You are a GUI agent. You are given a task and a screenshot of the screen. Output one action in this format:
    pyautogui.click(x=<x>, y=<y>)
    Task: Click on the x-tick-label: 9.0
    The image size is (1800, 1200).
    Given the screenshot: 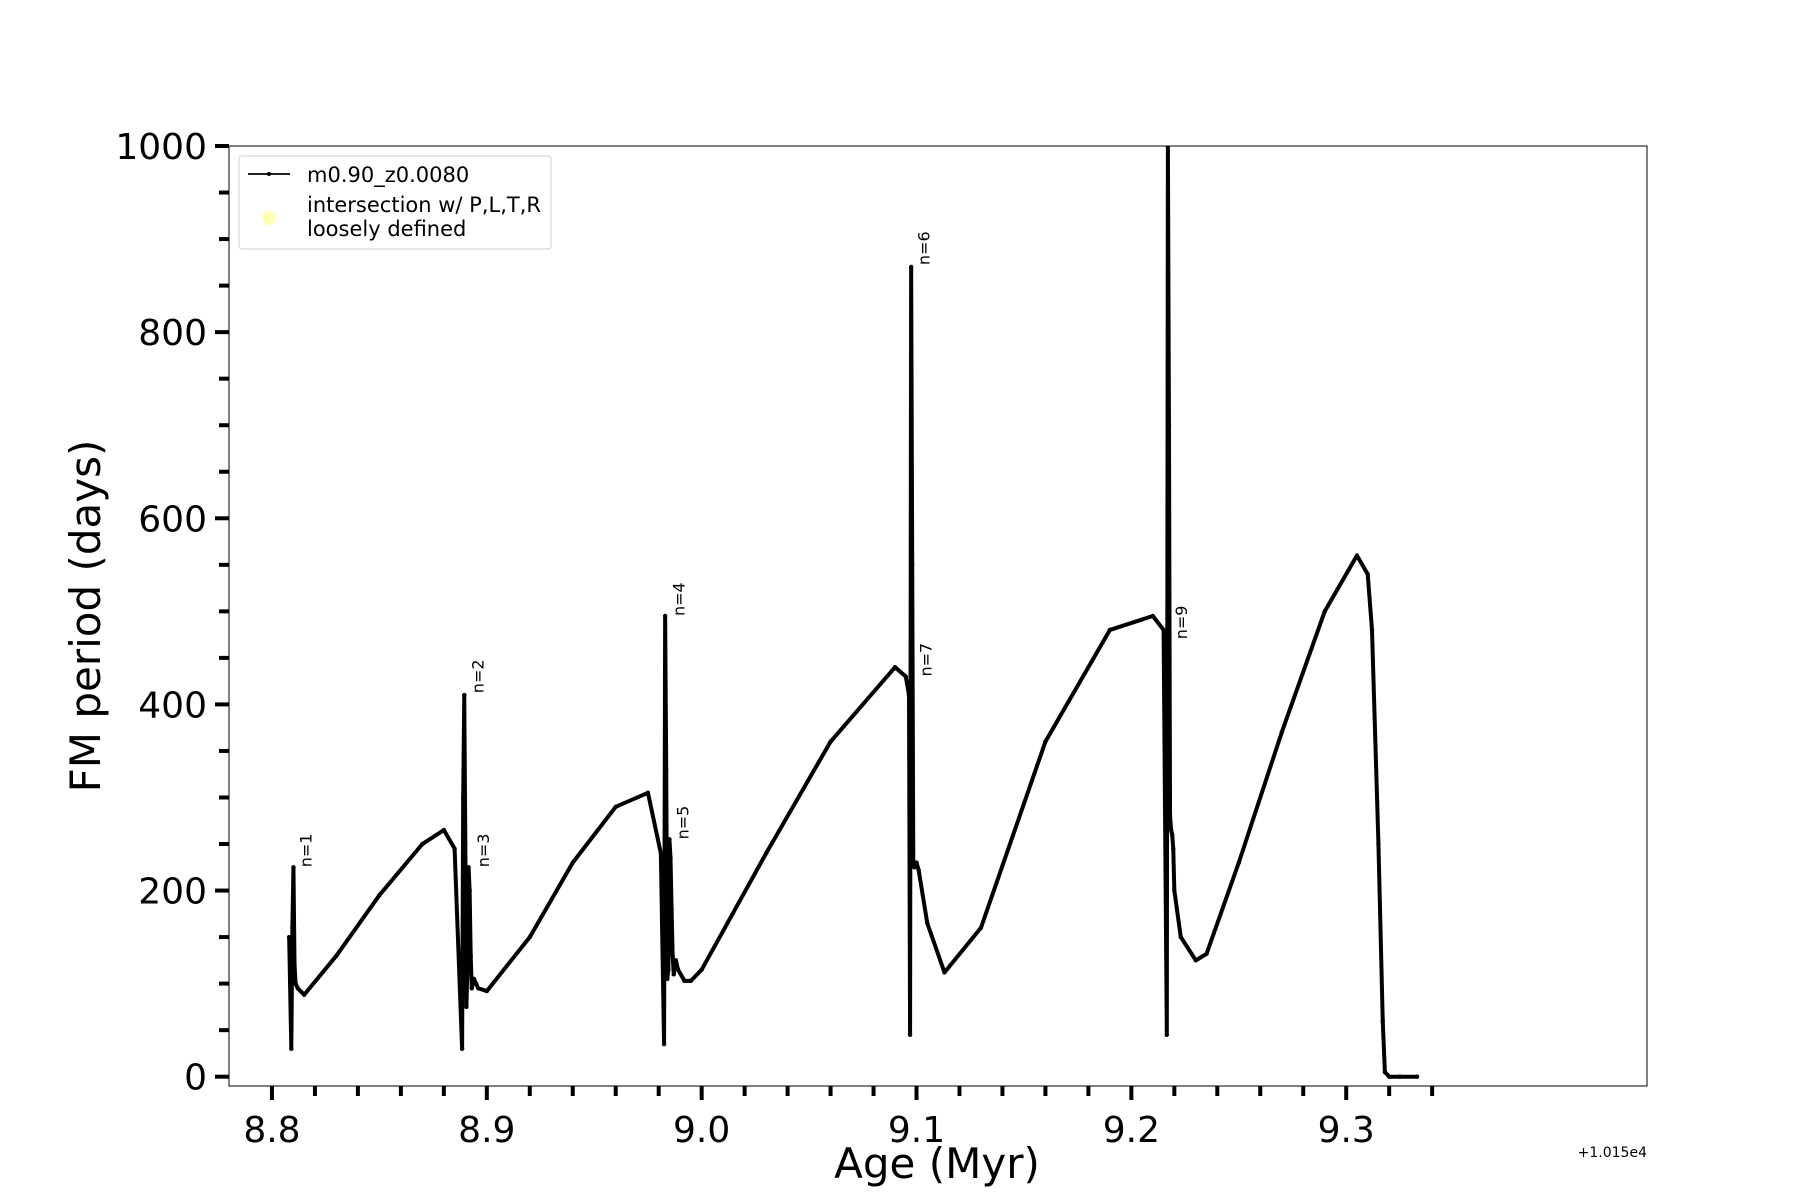 What is the action you would take?
    pyautogui.click(x=701, y=1130)
    